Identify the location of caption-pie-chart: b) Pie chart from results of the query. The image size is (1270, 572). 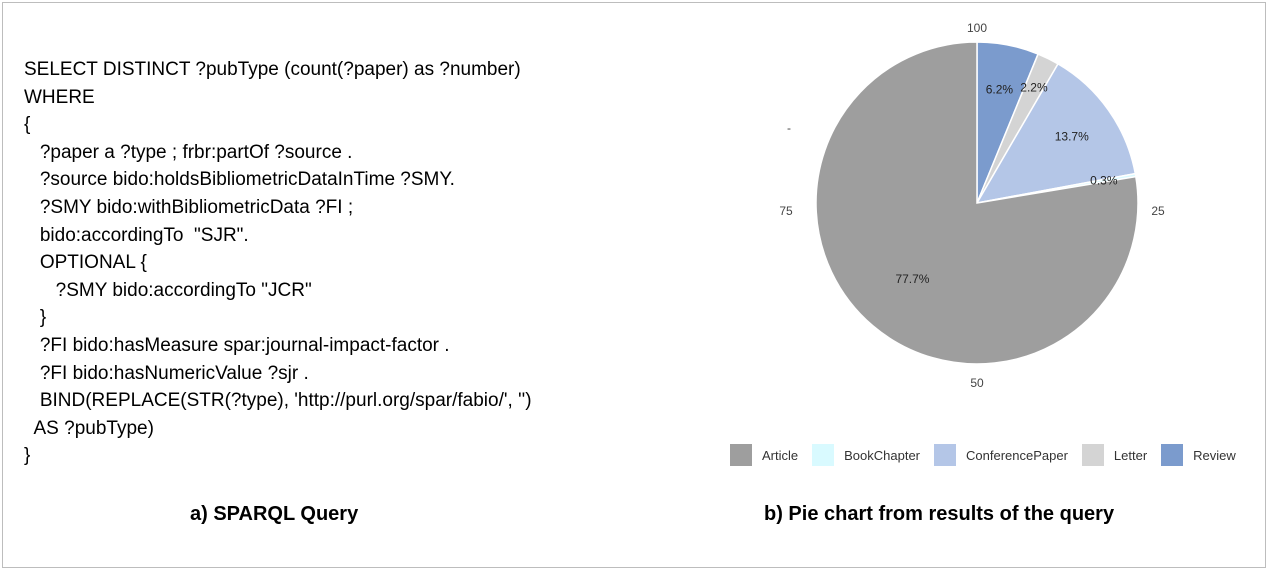
(939, 514).